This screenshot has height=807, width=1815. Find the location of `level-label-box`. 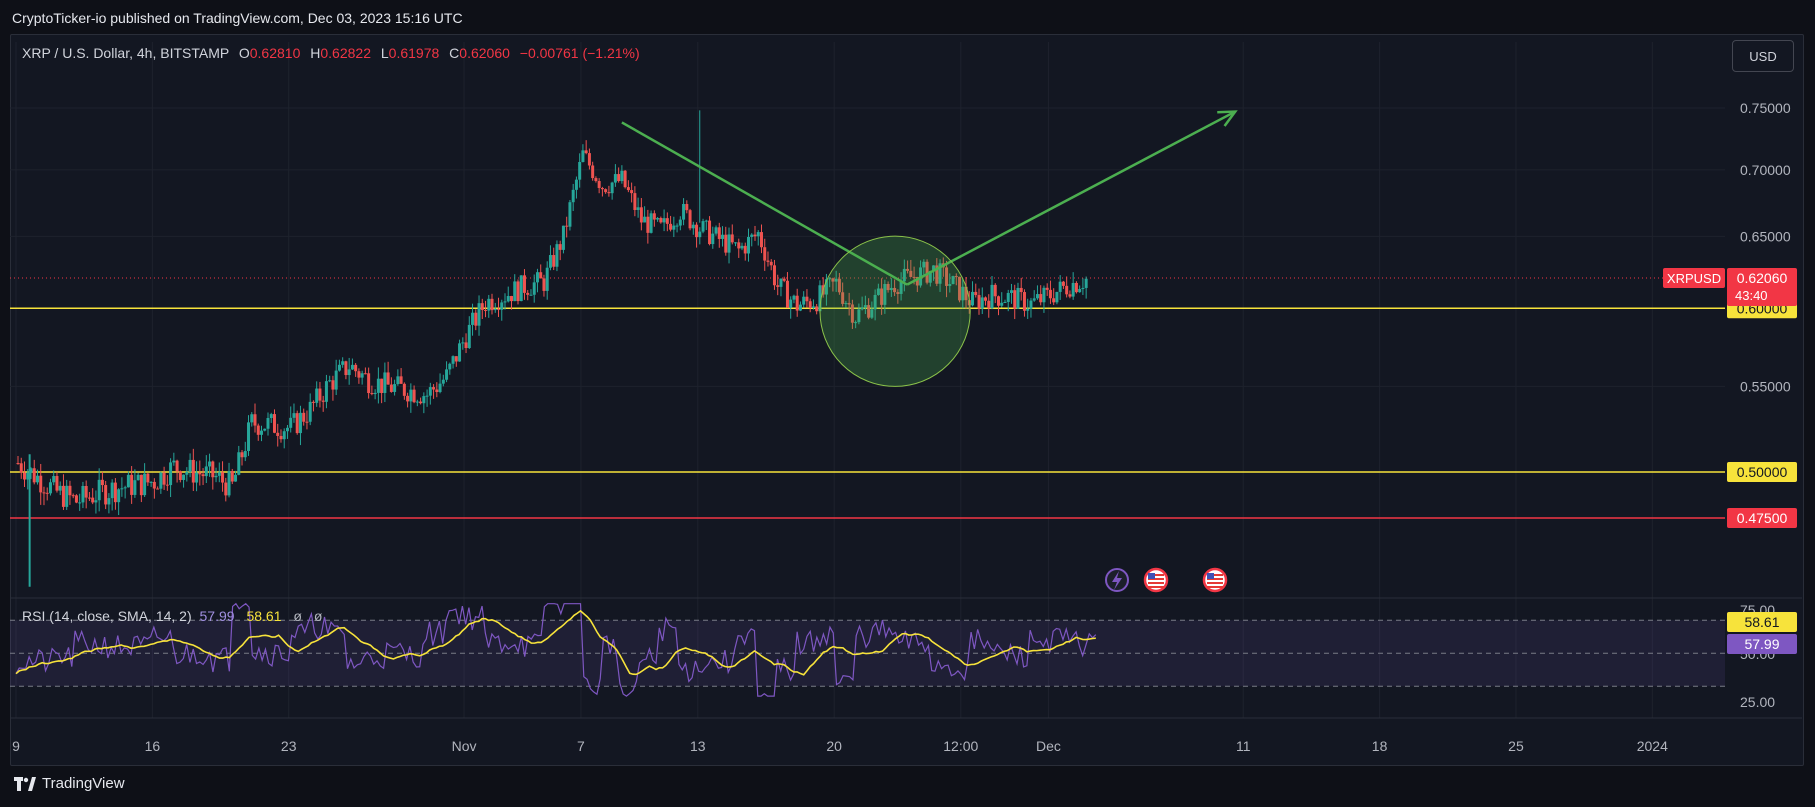

level-label-box is located at coordinates (1762, 471).